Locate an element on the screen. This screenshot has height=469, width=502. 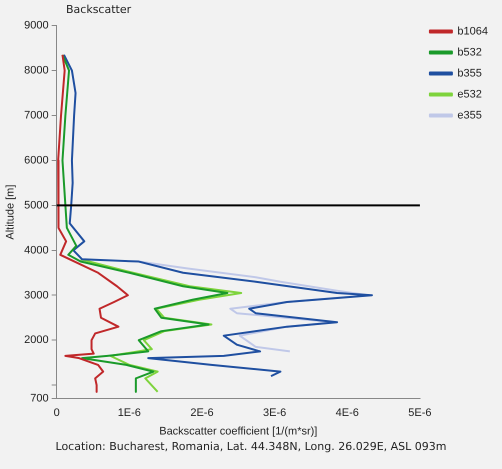
y-tick-label: 4000 is located at coordinates (36, 250).